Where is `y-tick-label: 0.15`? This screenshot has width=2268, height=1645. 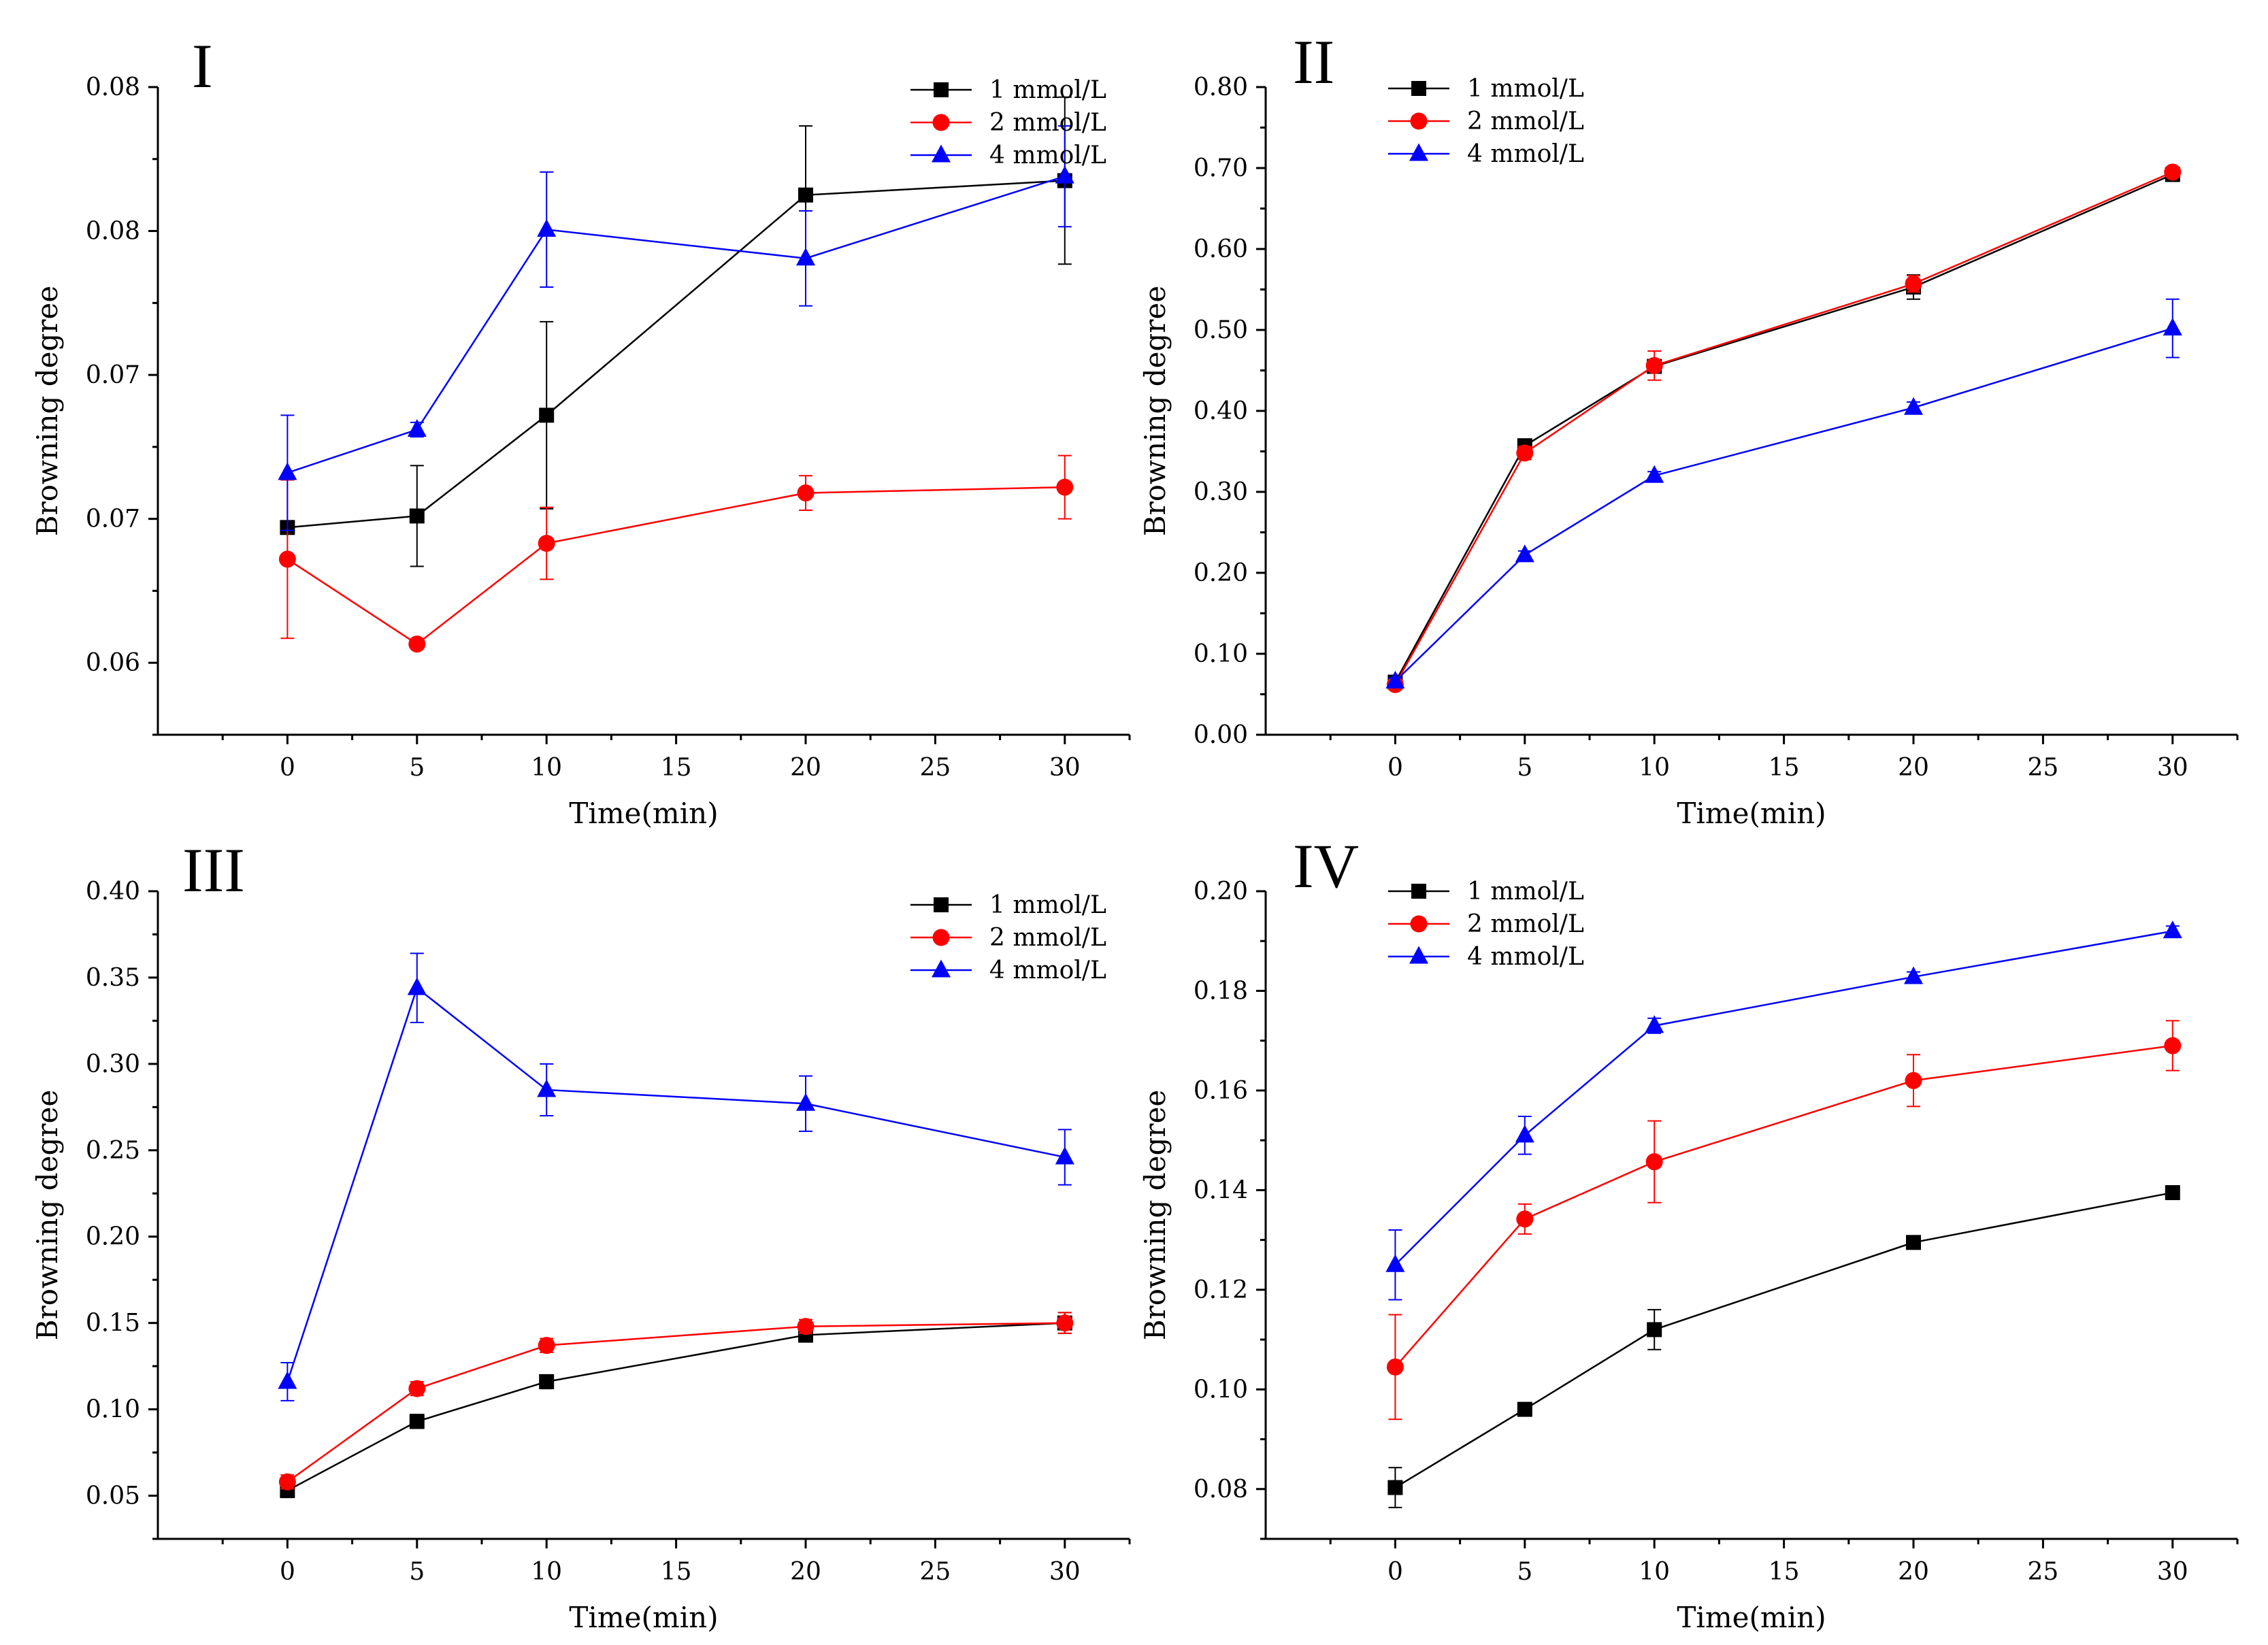
y-tick-label: 0.15 is located at coordinates (113, 1323).